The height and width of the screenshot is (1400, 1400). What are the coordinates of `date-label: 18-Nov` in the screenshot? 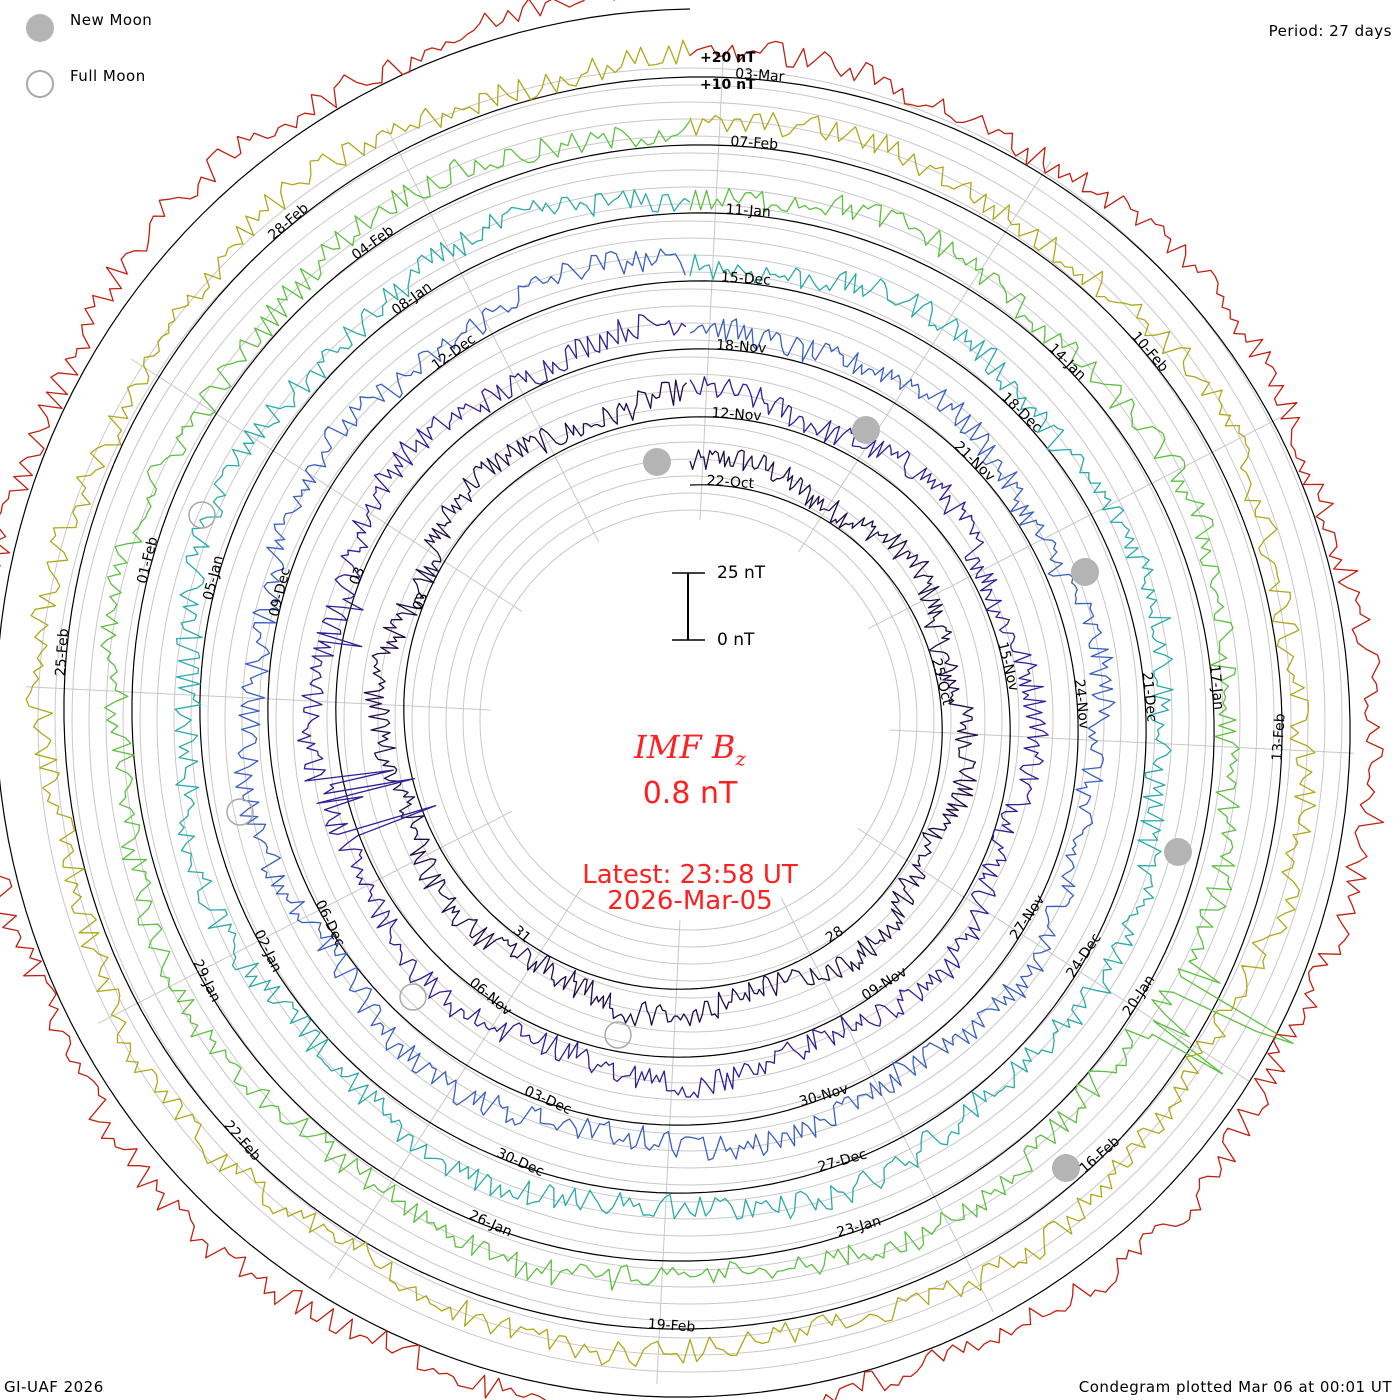 It's located at (741, 346).